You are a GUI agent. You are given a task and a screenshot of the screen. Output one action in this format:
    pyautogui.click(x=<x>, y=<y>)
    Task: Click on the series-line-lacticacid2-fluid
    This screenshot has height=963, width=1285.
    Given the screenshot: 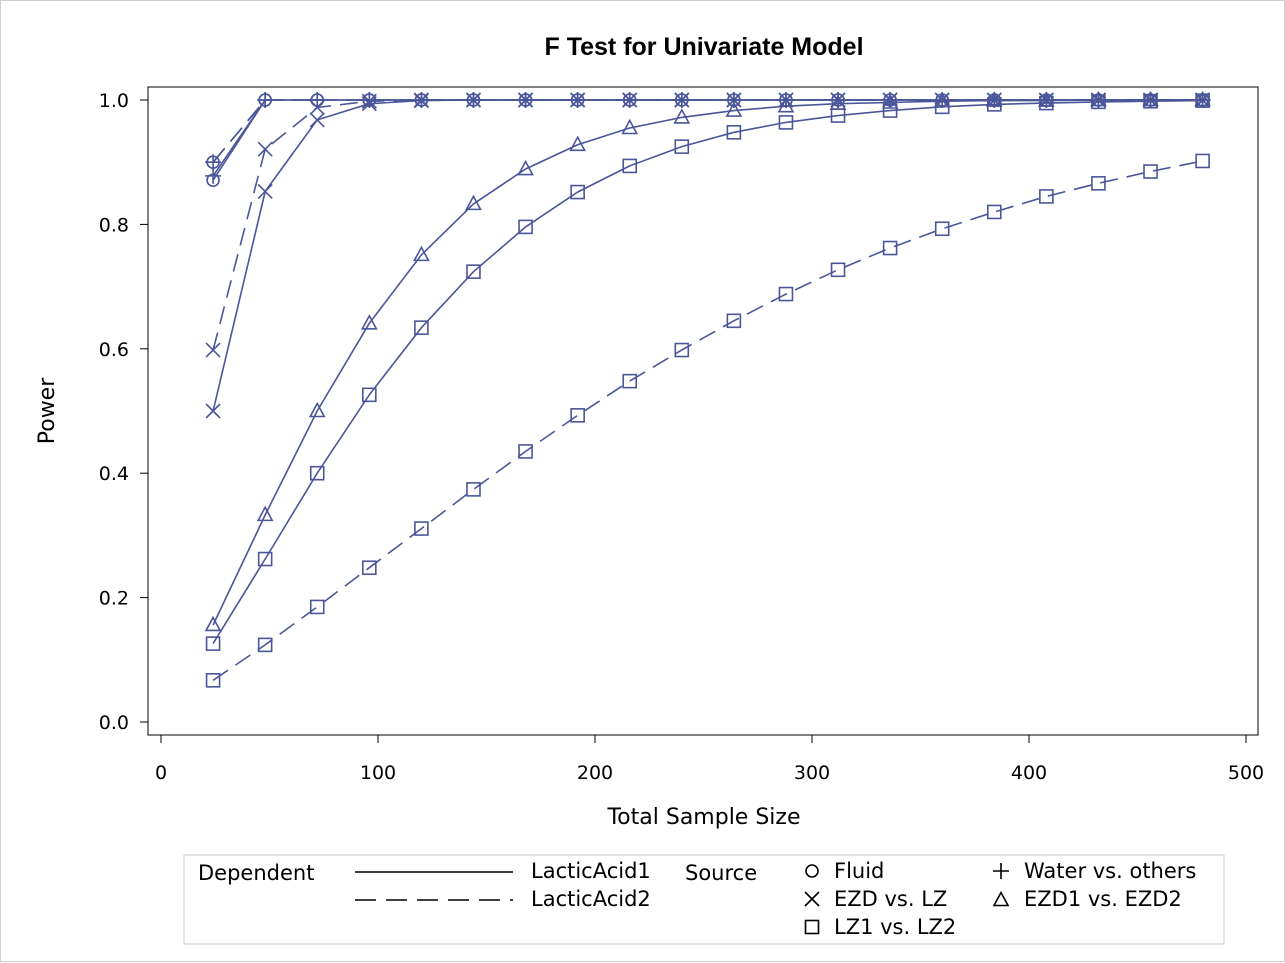 What is the action you would take?
    pyautogui.click(x=707, y=131)
    